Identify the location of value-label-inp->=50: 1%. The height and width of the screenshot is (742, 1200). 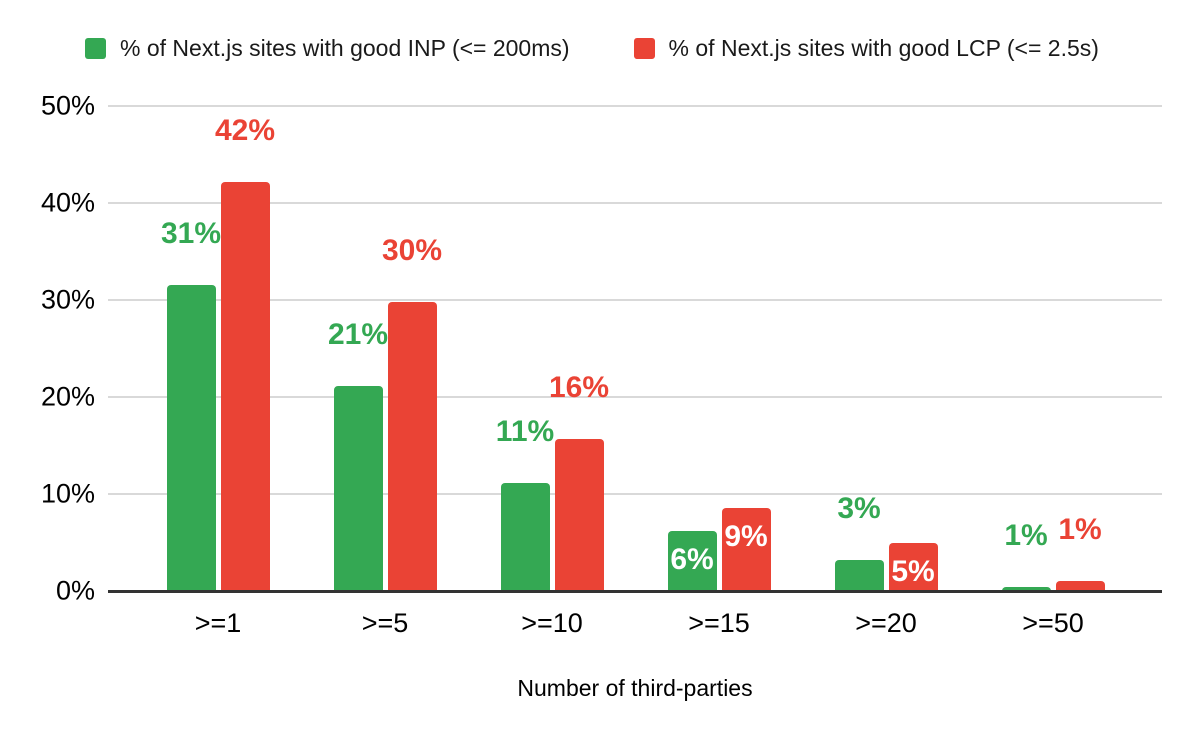
(1026, 536).